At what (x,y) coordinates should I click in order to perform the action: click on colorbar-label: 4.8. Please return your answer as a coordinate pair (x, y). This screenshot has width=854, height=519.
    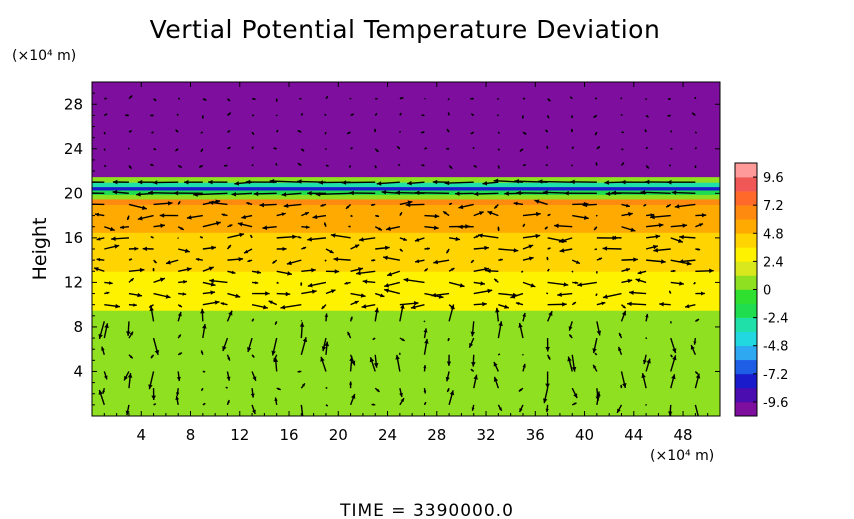
    Looking at the image, I should click on (773, 234).